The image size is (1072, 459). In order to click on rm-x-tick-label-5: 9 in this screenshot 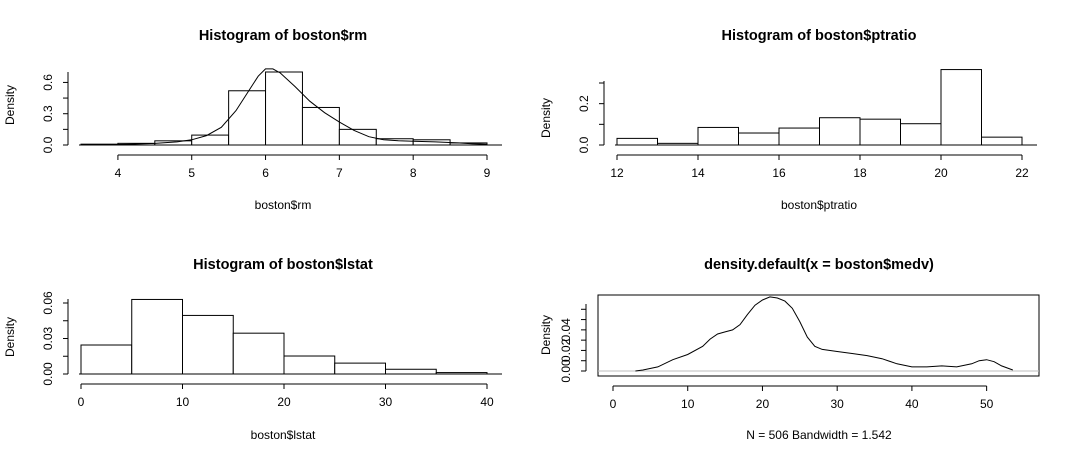, I will do `click(487, 173)`.